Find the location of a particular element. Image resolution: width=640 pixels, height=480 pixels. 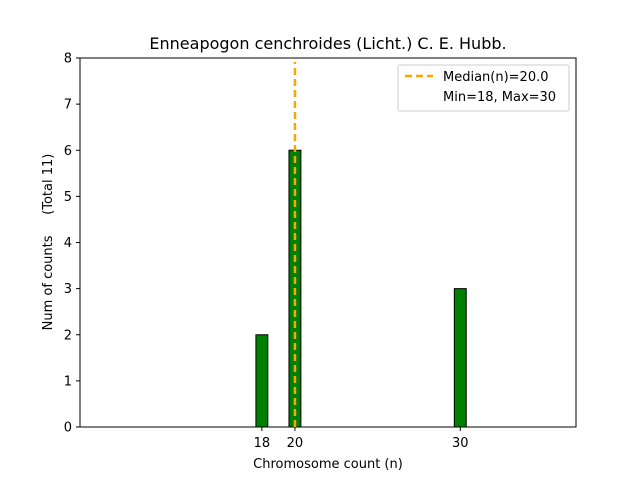

legend-box is located at coordinates (483, 88).